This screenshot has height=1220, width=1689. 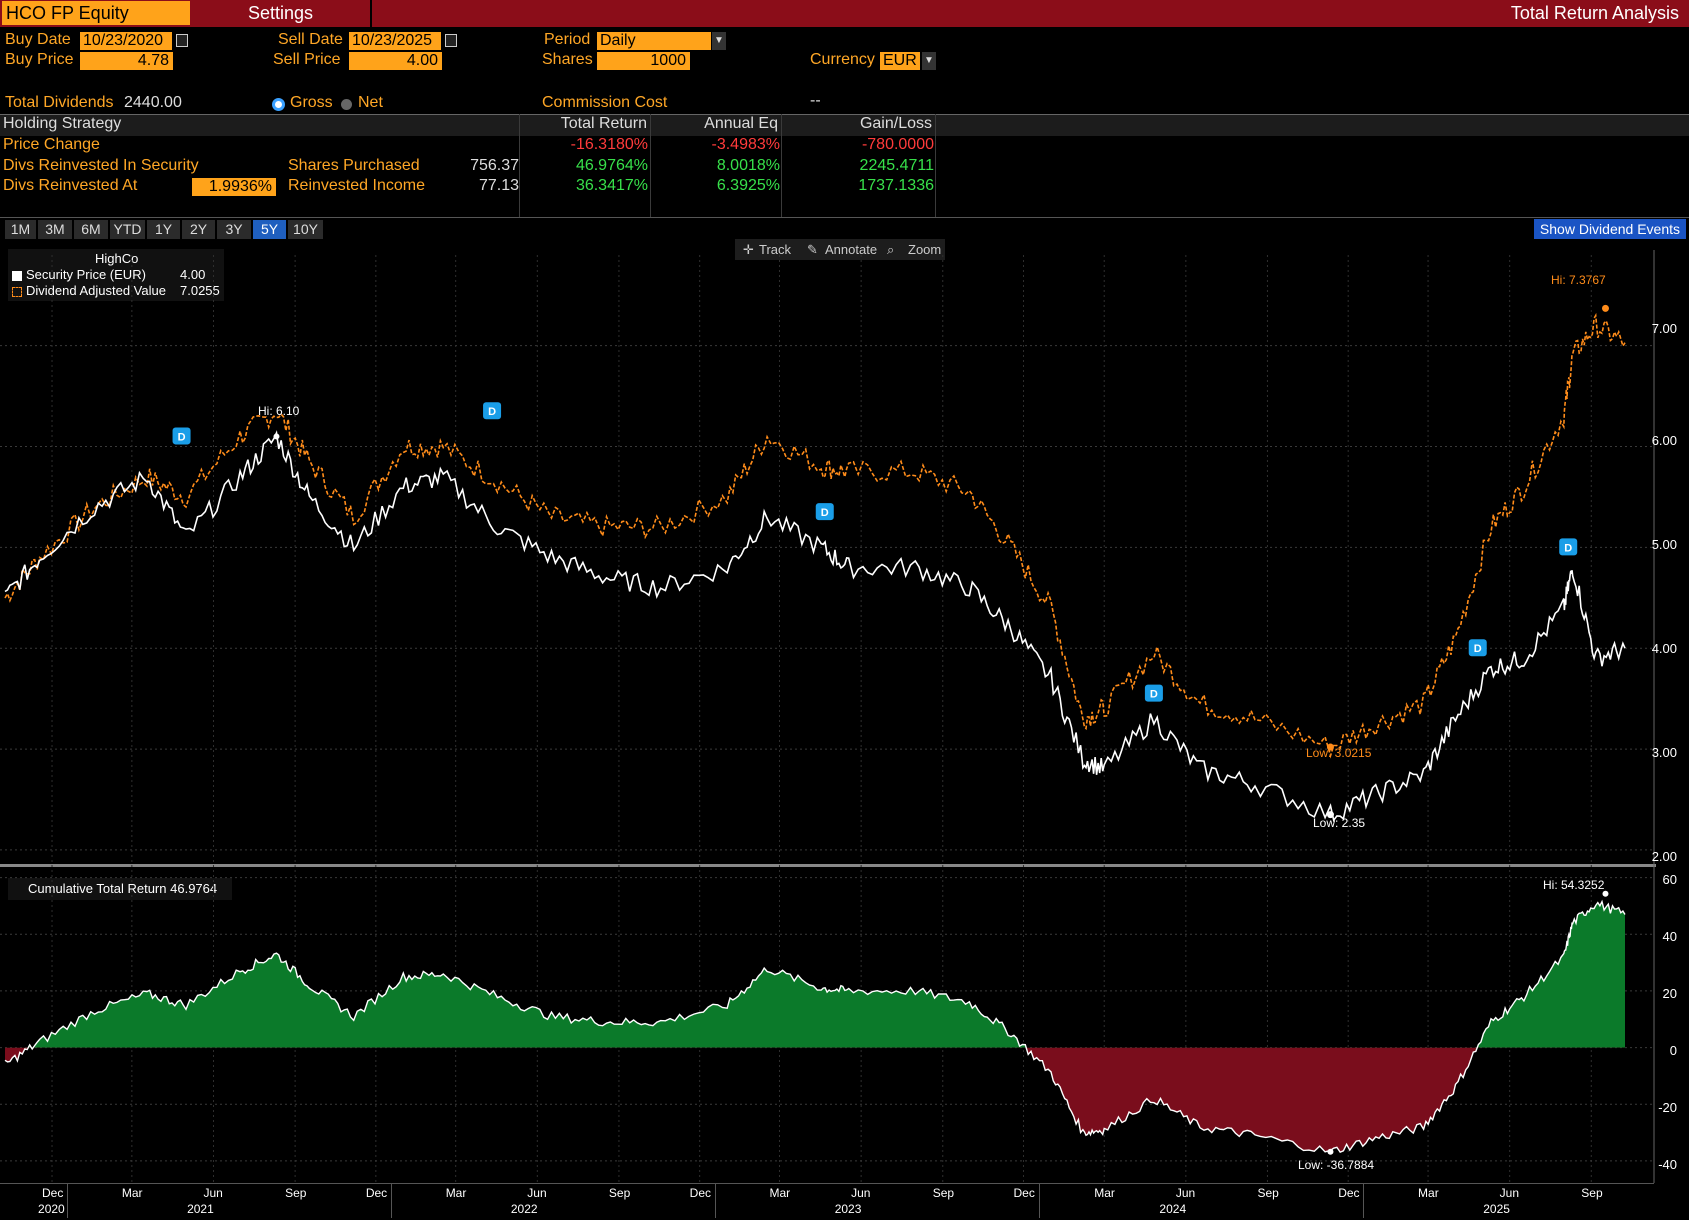 I want to click on legend-title: HighCo, so click(x=117, y=258).